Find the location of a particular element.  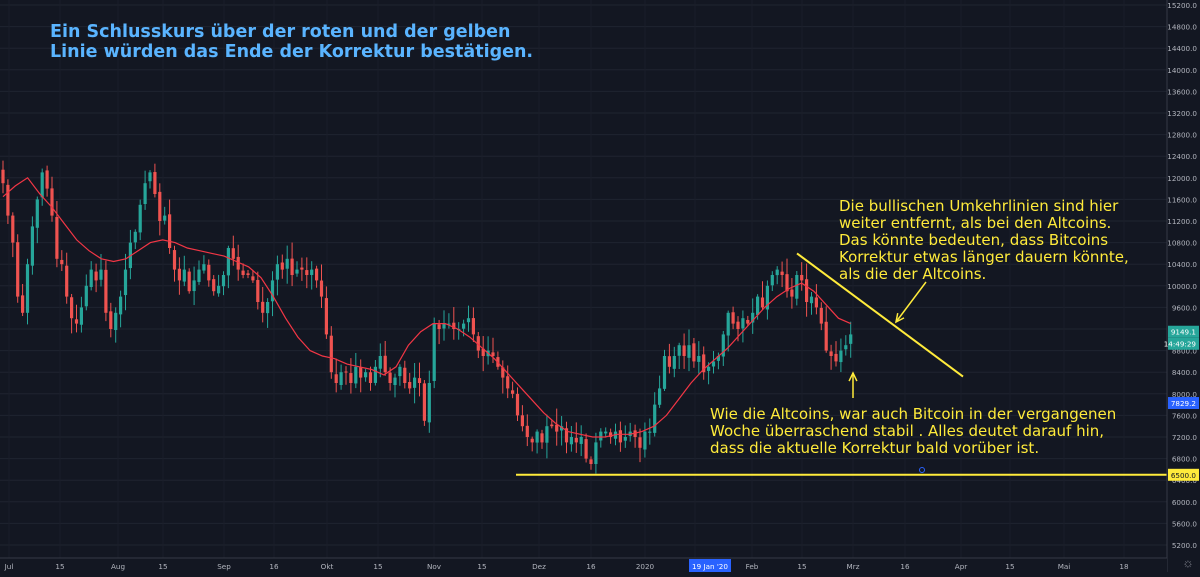

time-tick-label: Jul is located at coordinates (9, 566).